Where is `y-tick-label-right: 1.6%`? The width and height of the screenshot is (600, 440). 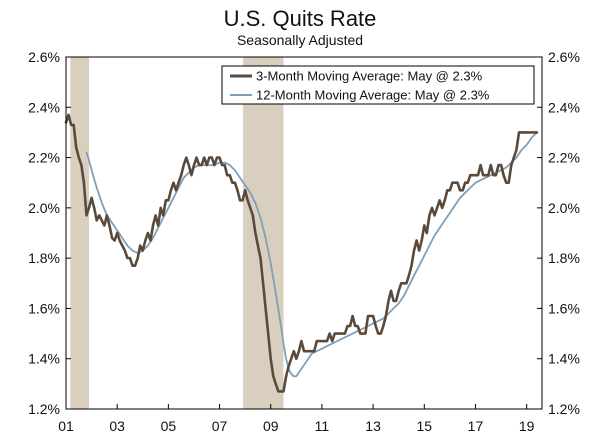
y-tick-label-right: 1.6% is located at coordinates (564, 308).